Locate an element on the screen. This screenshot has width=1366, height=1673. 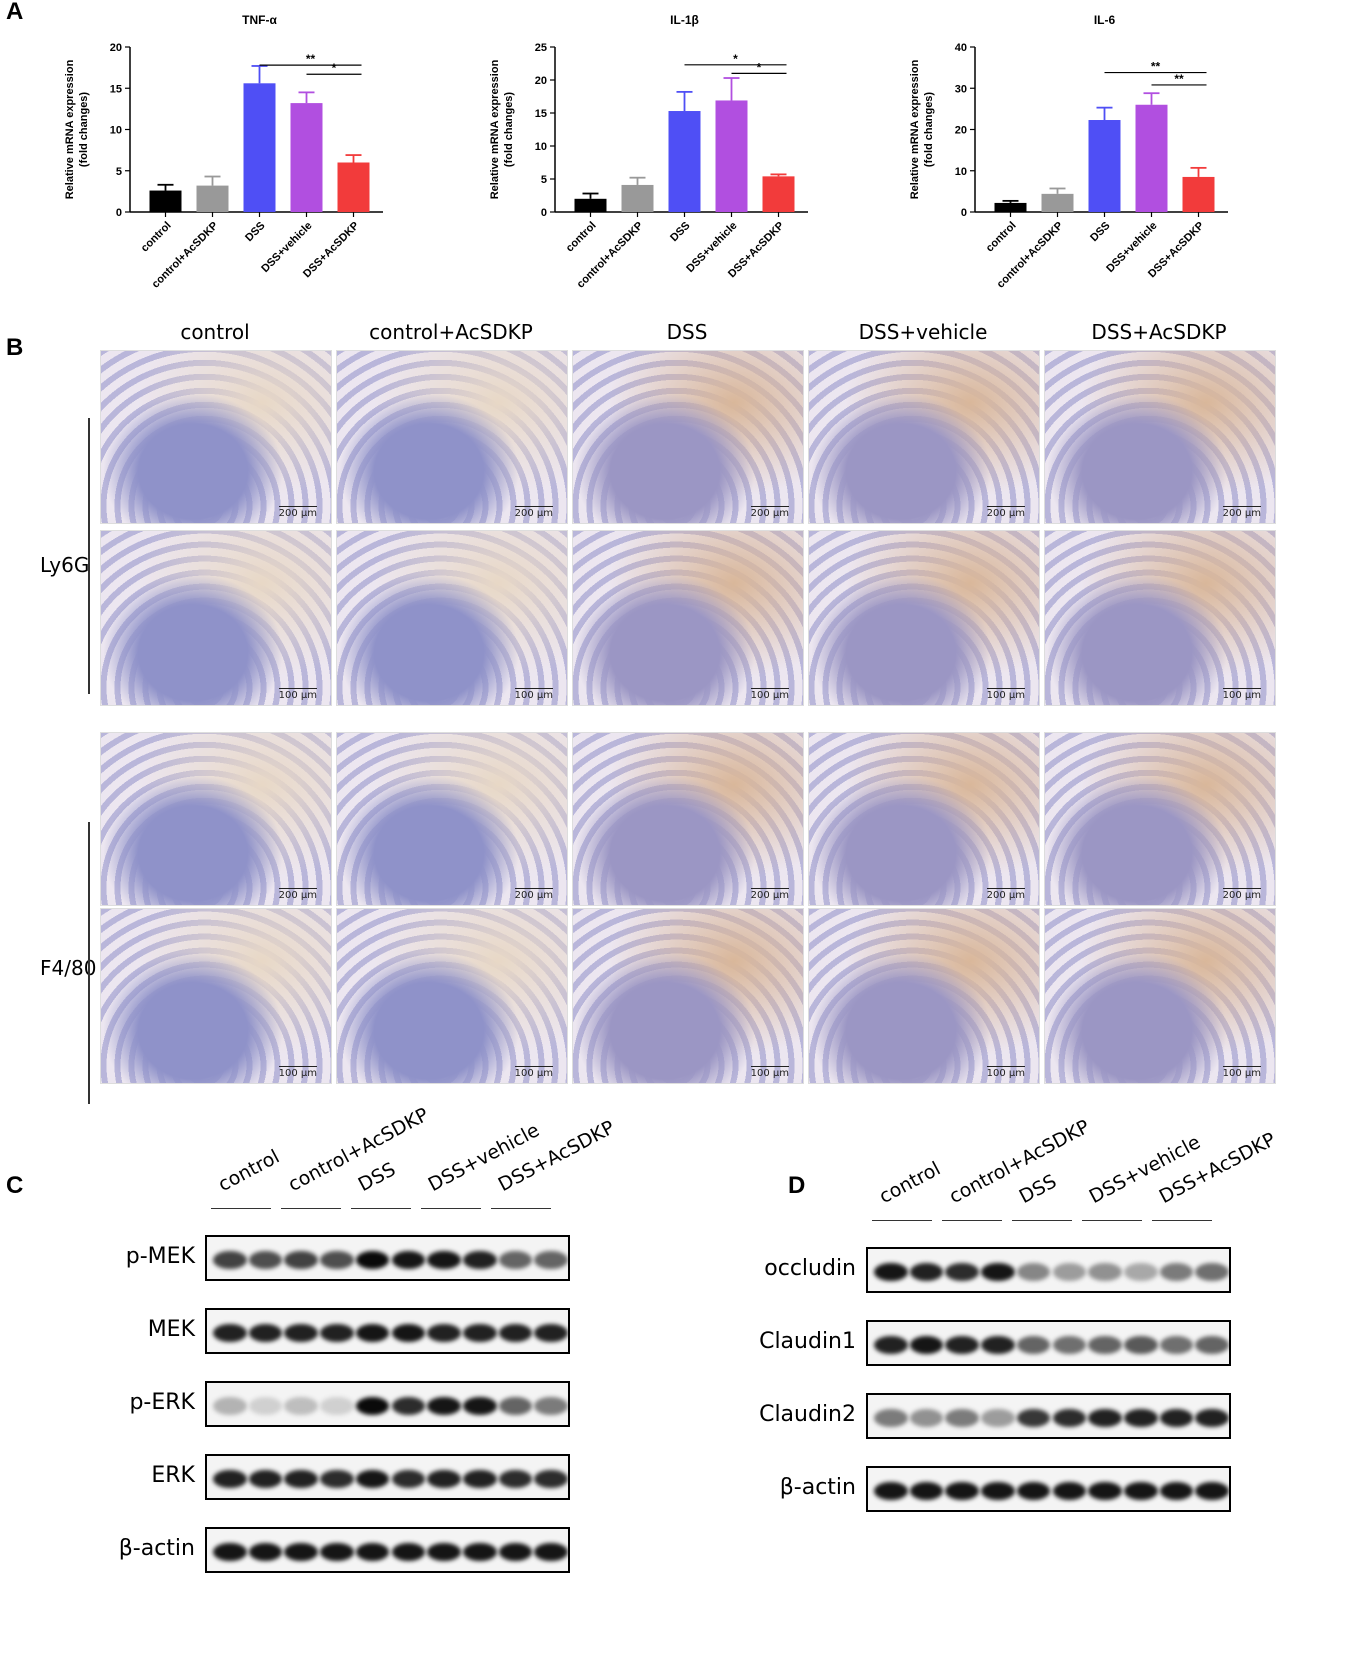
histology-column-header: control+AcSDKP is located at coordinates (451, 332).